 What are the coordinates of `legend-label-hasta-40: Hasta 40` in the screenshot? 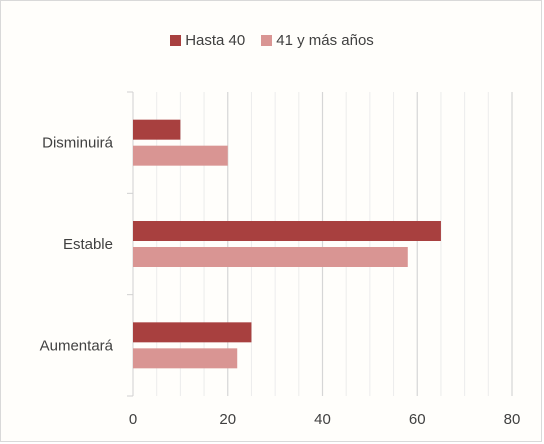 It's located at (215, 40).